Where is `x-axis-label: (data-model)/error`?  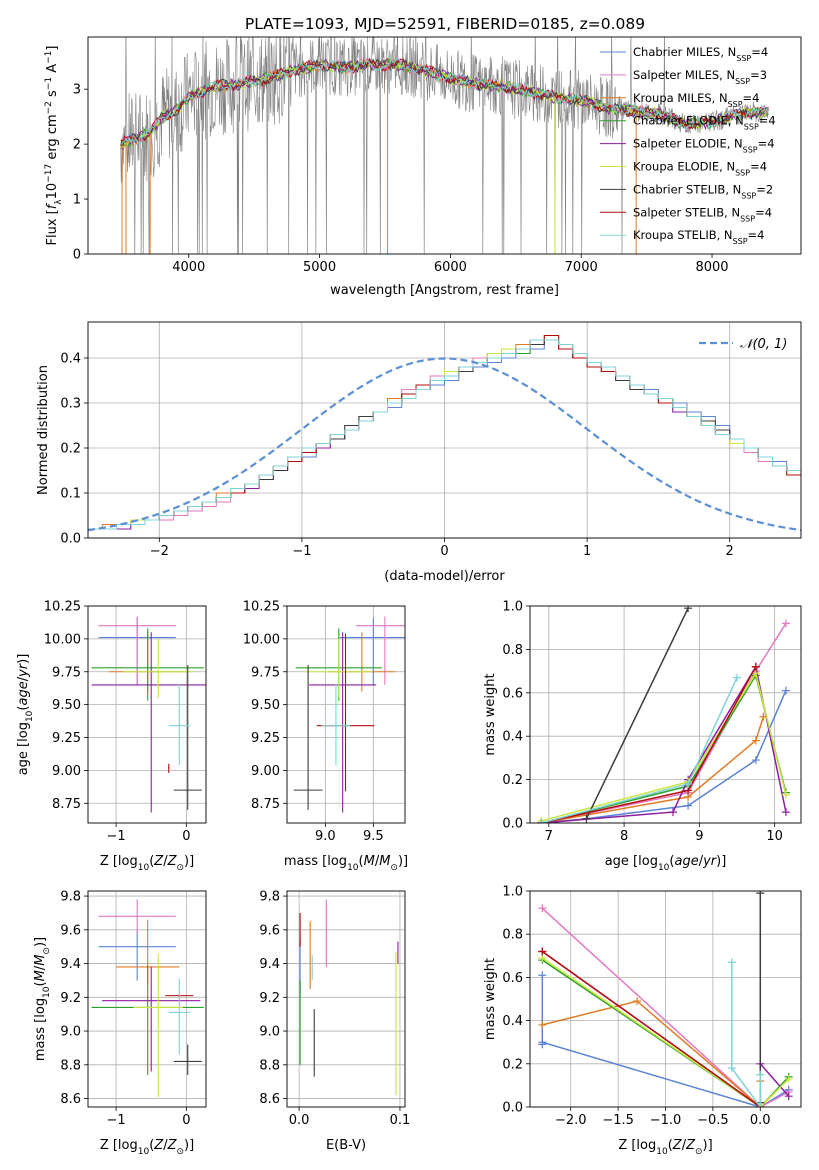
x-axis-label: (data-model)/error is located at coordinates (444, 576).